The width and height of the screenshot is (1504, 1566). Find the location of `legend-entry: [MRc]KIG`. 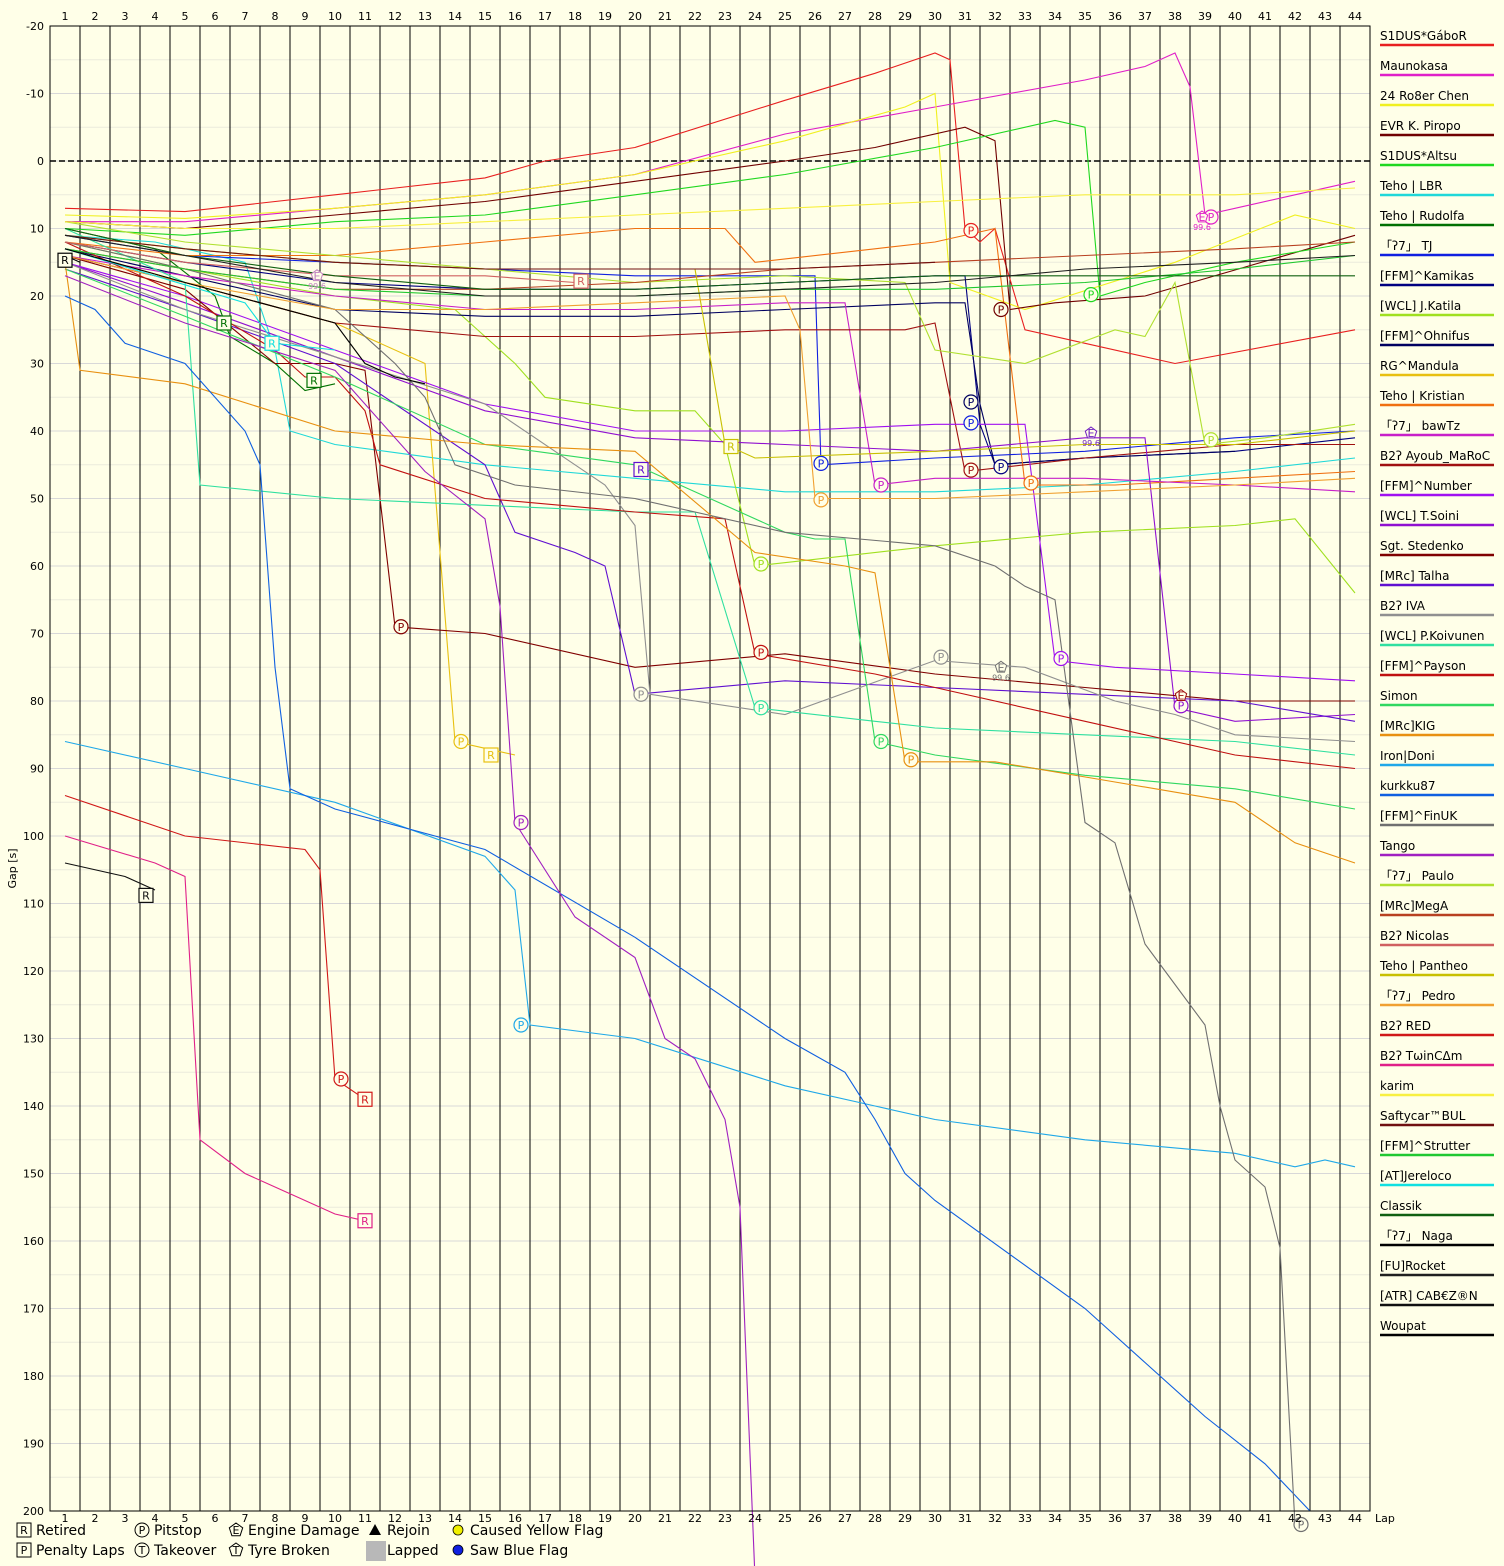

legend-entry: [MRc]KIG is located at coordinates (1407, 726).